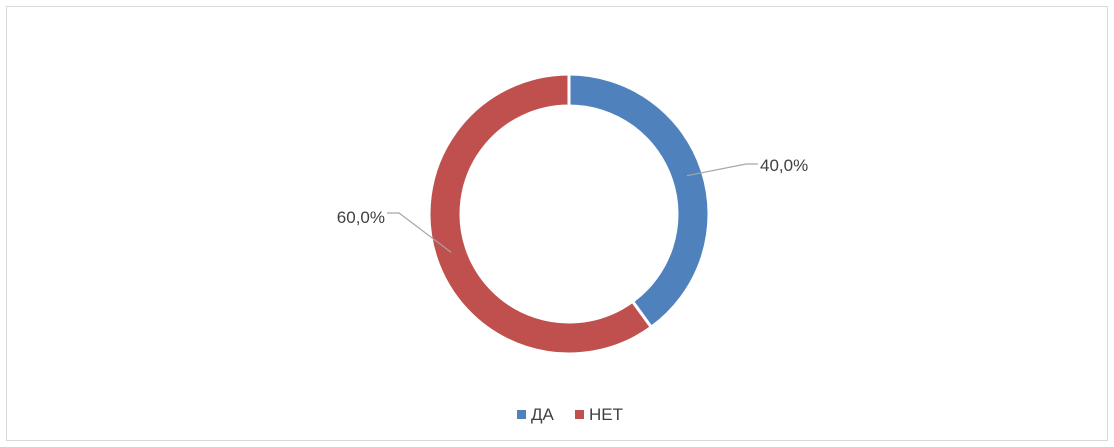 This screenshot has width=1114, height=447. Describe the element at coordinates (606, 414) in the screenshot. I see `legend-label-no: НЕТ` at that location.